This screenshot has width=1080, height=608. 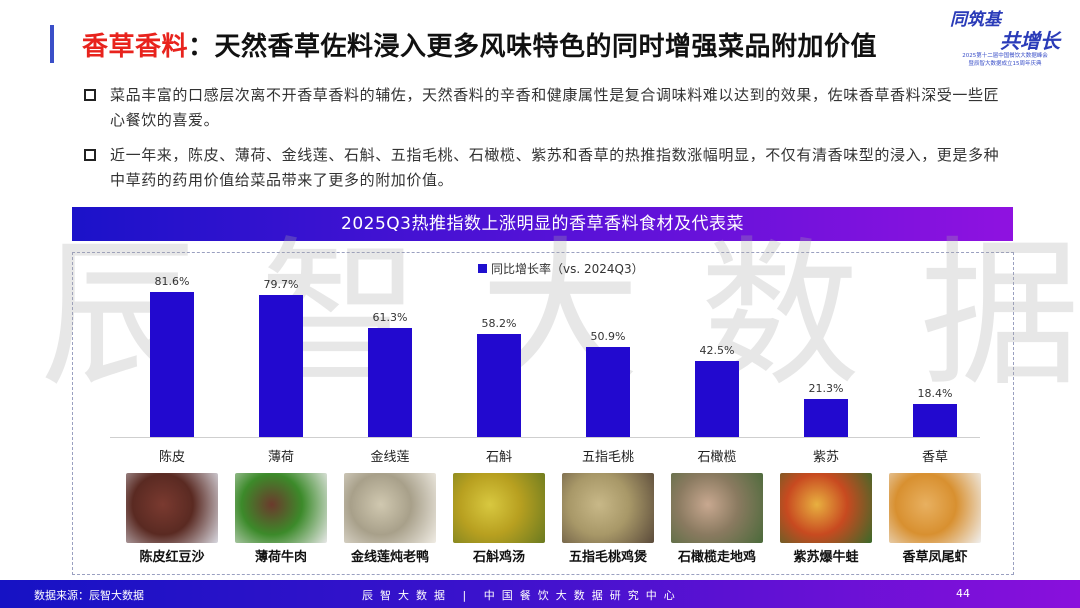 I want to click on page-number: 44, so click(x=963, y=593).